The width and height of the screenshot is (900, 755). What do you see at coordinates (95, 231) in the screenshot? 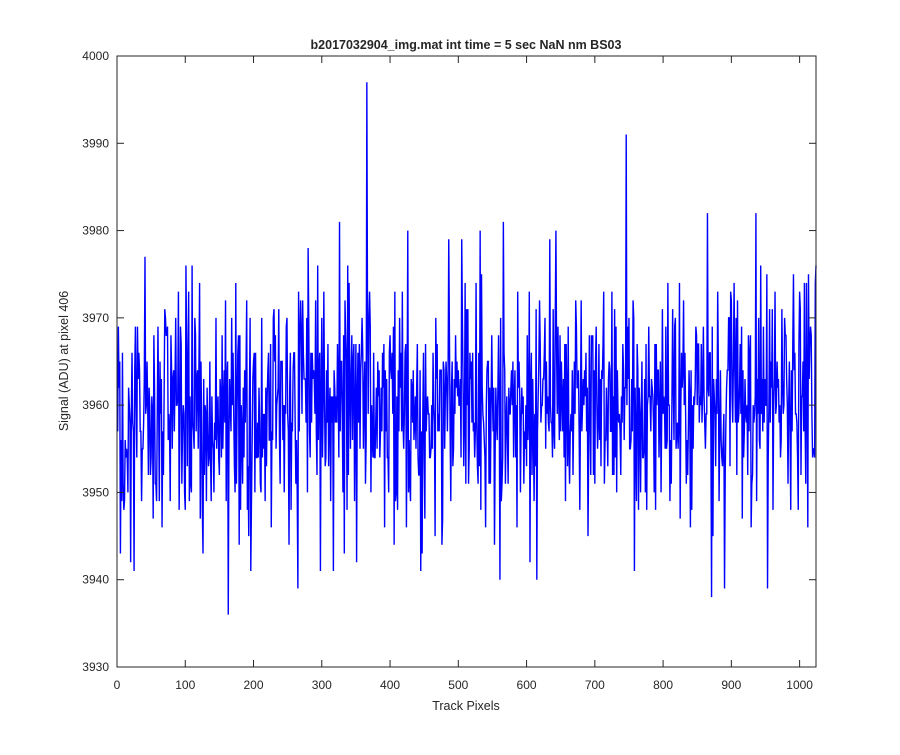
I see `y-tick-label: 3980` at bounding box center [95, 231].